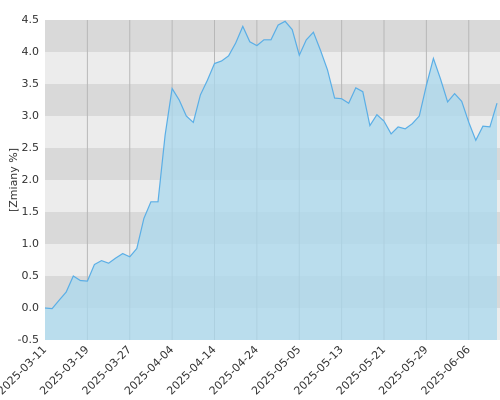 The width and height of the screenshot is (500, 400). I want to click on y-tick-label: -0.5, so click(28, 339).